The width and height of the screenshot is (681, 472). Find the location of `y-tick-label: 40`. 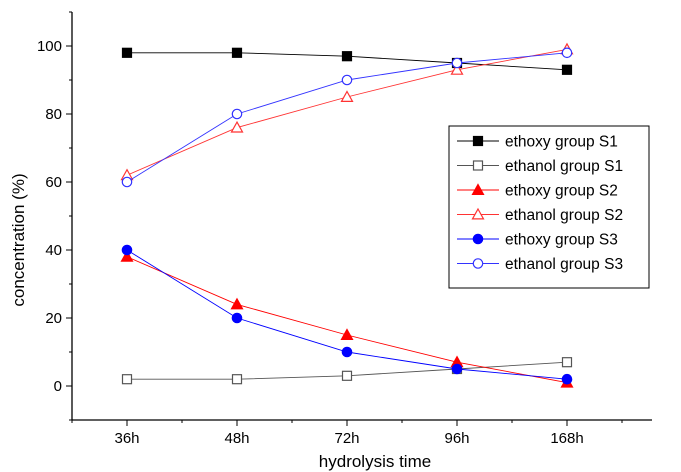

y-tick-label: 40 is located at coordinates (53, 250).